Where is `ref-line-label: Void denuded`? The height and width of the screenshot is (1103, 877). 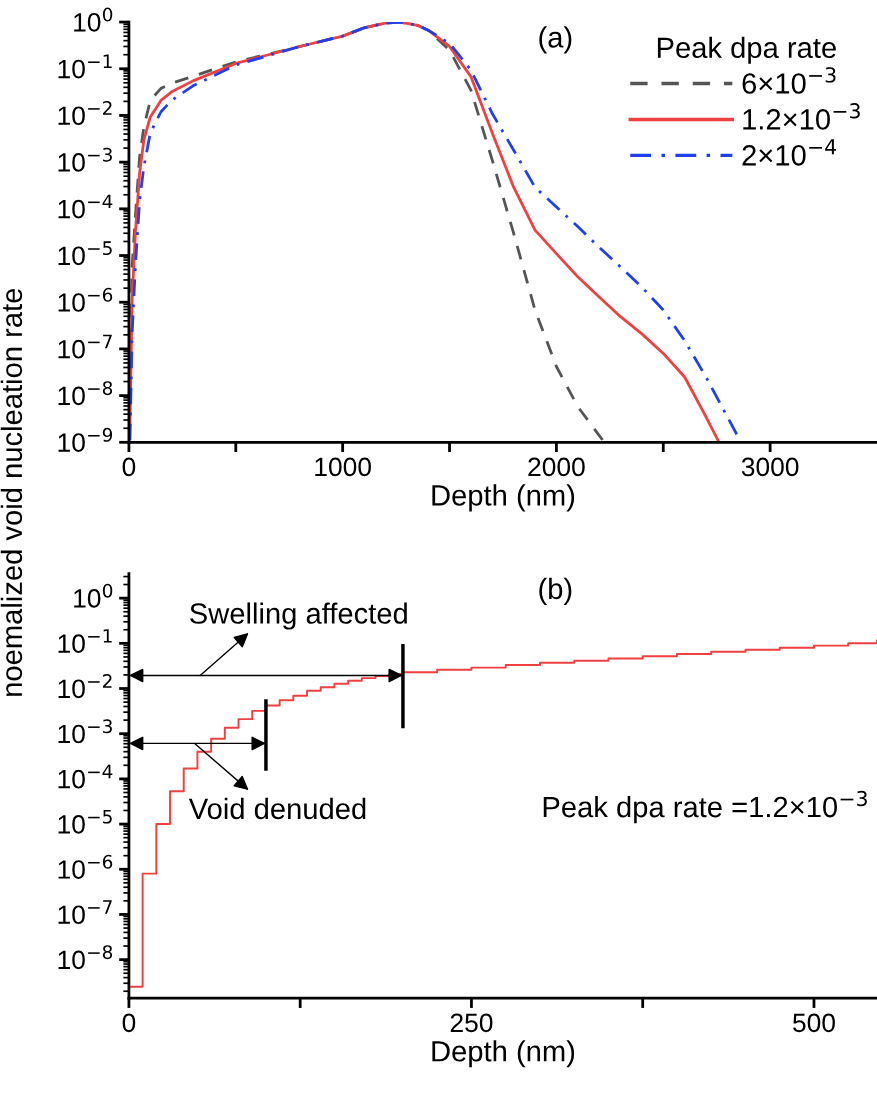 ref-line-label: Void denuded is located at coordinates (277, 808).